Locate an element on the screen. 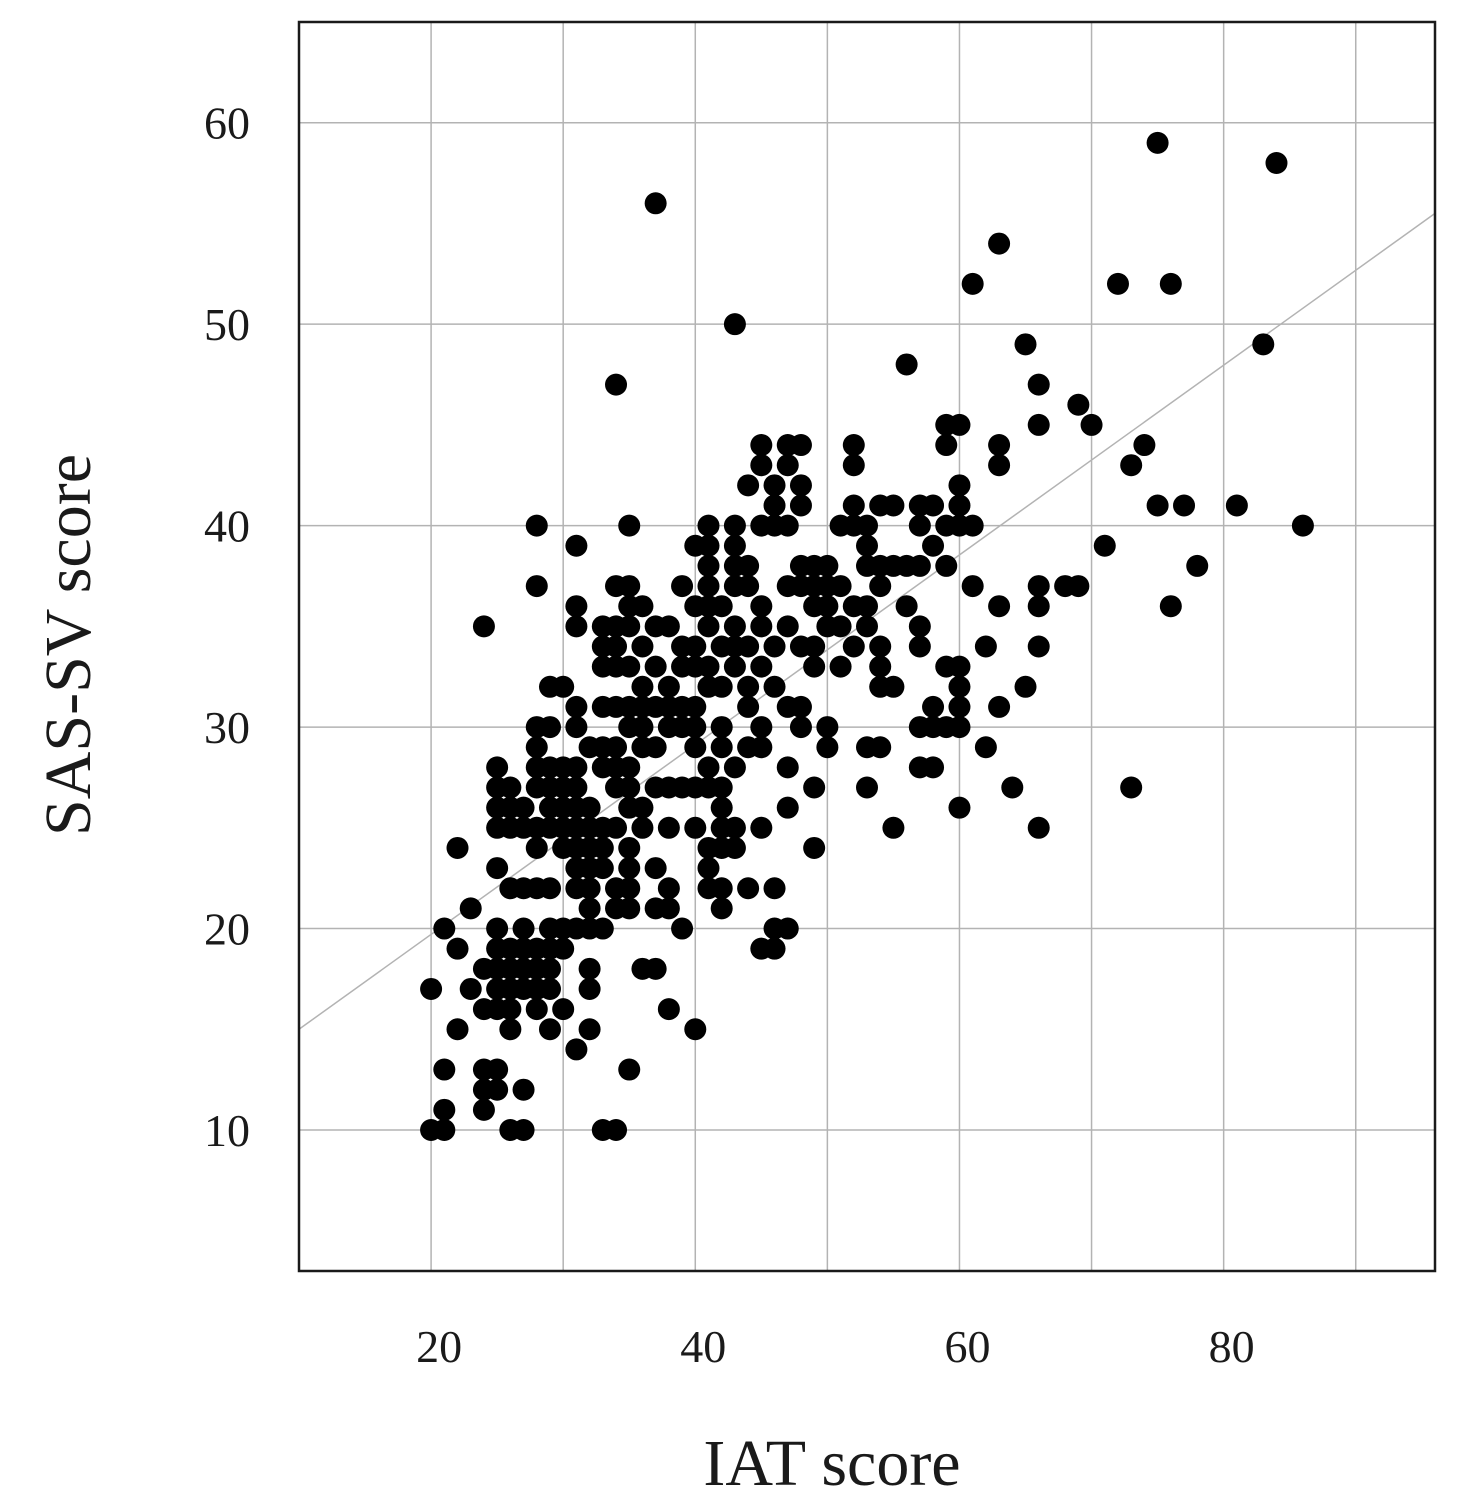 This screenshot has height=1510, width=1460. x-axis-title: IAT score is located at coordinates (831, 1463).